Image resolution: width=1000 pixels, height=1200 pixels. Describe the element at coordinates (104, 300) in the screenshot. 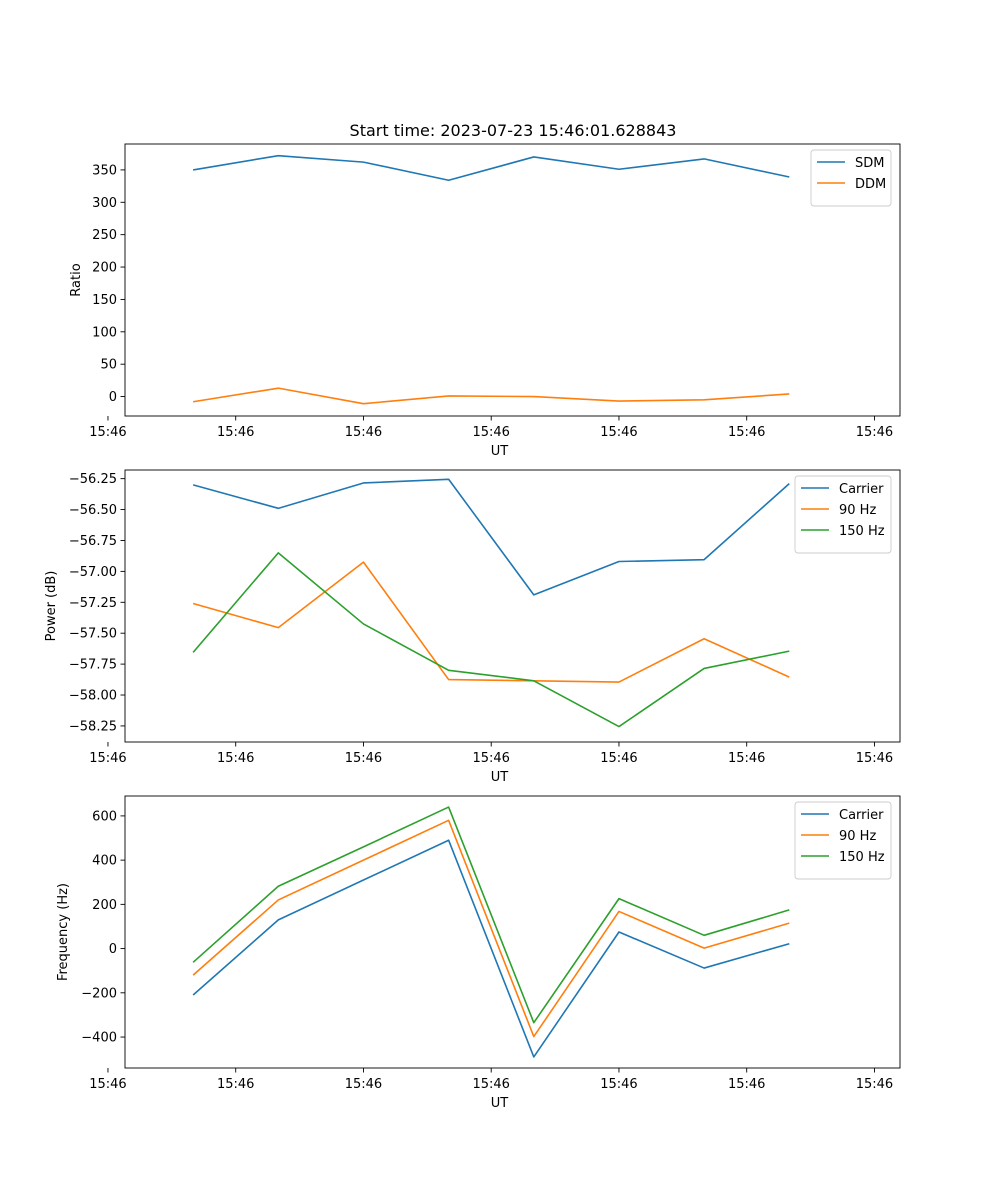

I see `panel-1-y-tick-label: 150` at that location.